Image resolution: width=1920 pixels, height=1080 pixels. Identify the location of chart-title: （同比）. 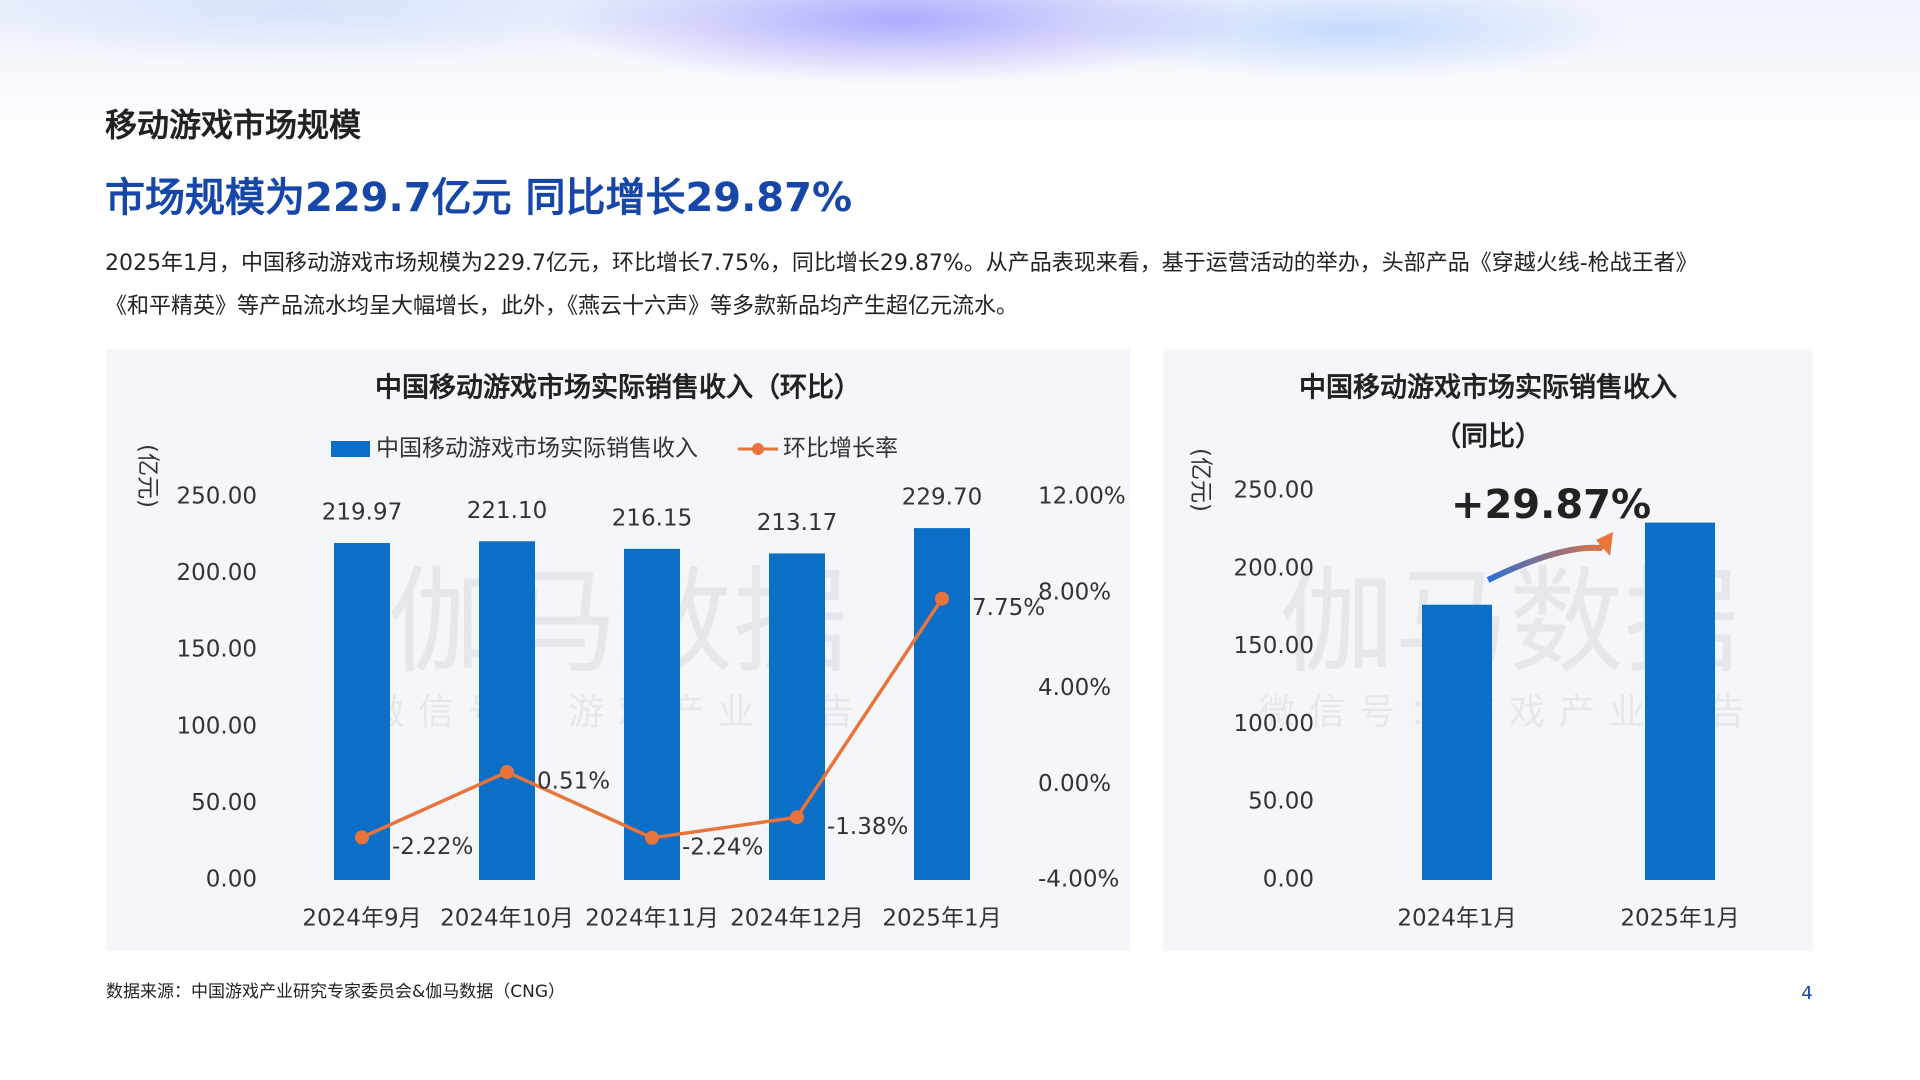
(1488, 437).